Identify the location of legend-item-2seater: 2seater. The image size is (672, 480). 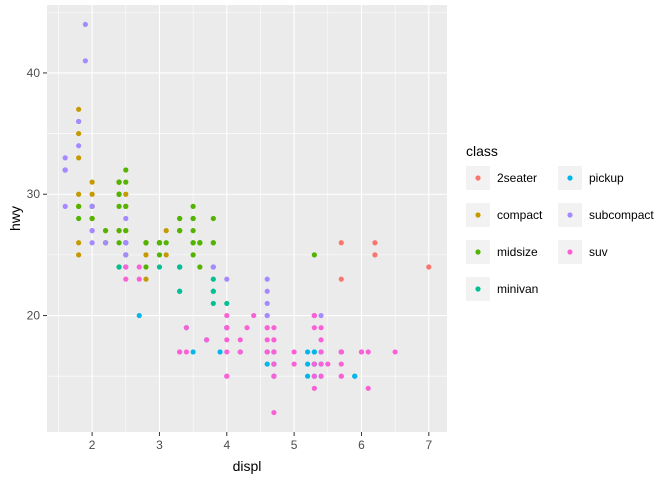
(501, 178).